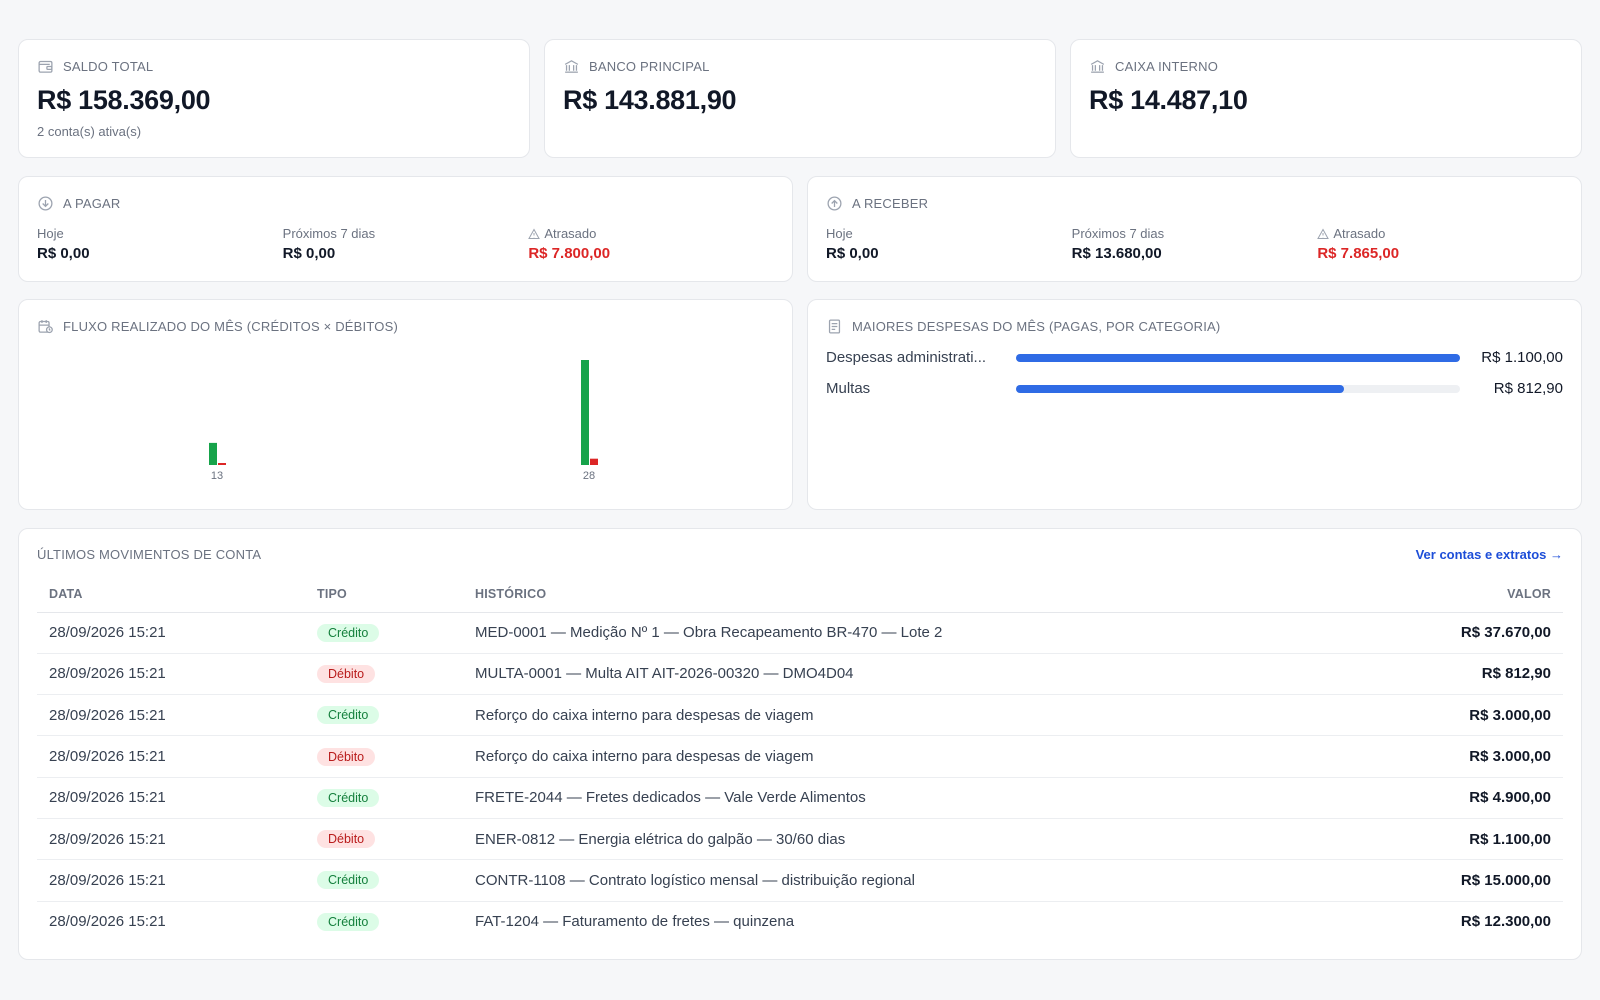  What do you see at coordinates (1459, 798) in the screenshot?
I see `row-valor: R$ 4.900,00` at bounding box center [1459, 798].